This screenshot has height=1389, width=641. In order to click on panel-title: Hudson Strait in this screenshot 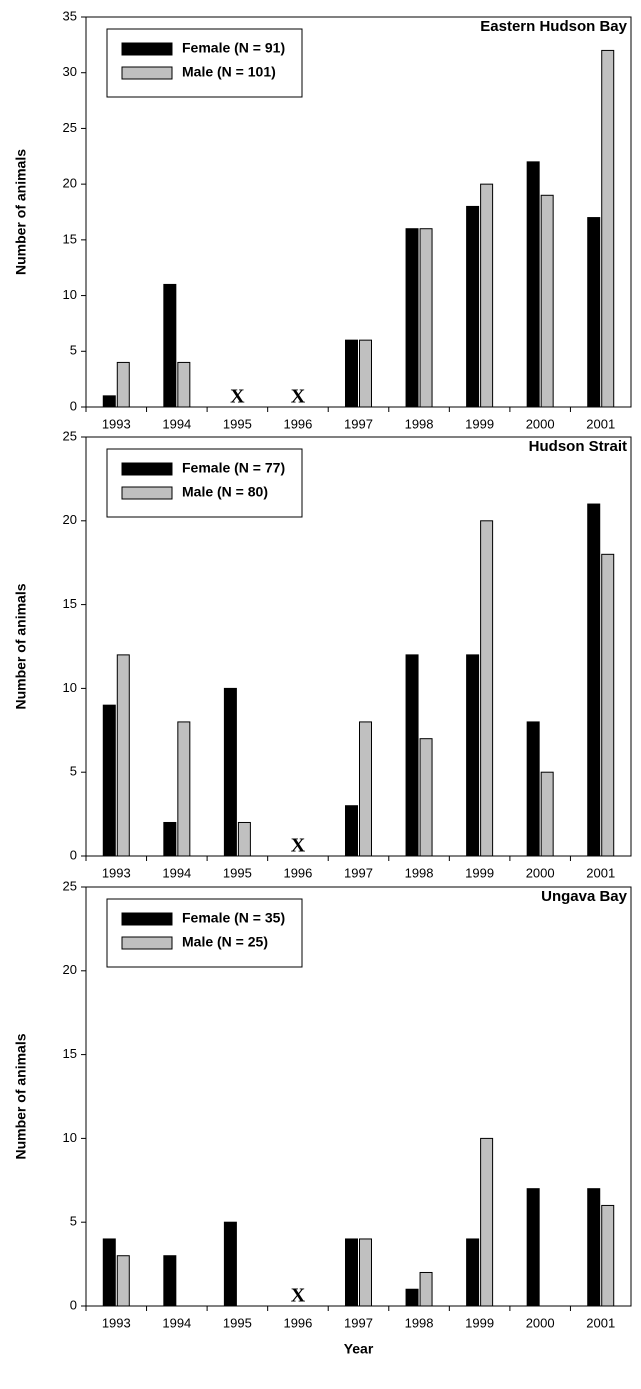, I will do `click(578, 446)`.